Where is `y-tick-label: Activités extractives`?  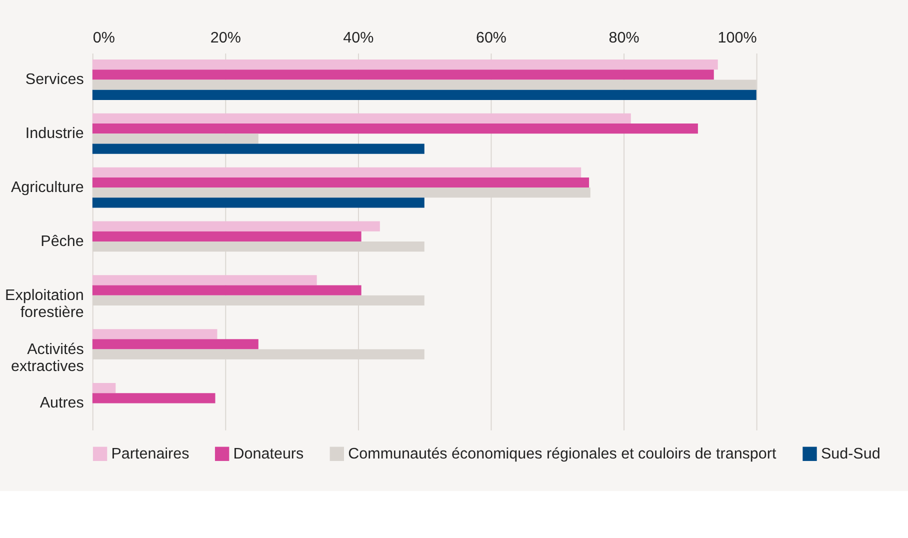 y-tick-label: Activités extractives is located at coordinates (47, 357).